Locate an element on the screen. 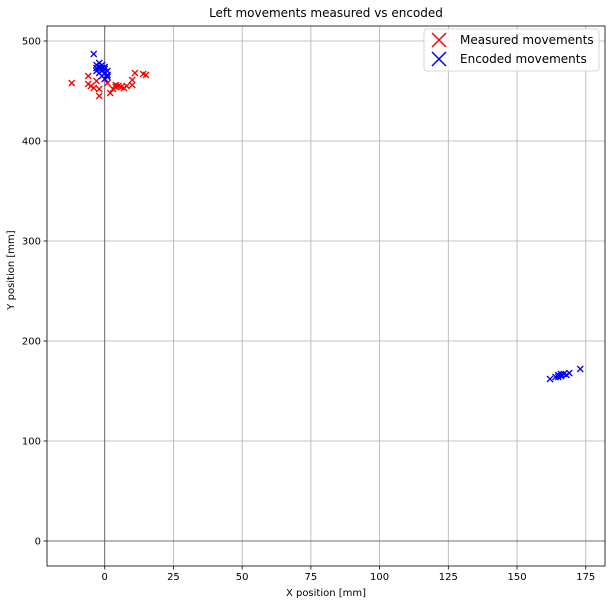 The height and width of the screenshot is (604, 612). x-ticks: 0 25 50 75 100 125 150 175 is located at coordinates (348, 574).